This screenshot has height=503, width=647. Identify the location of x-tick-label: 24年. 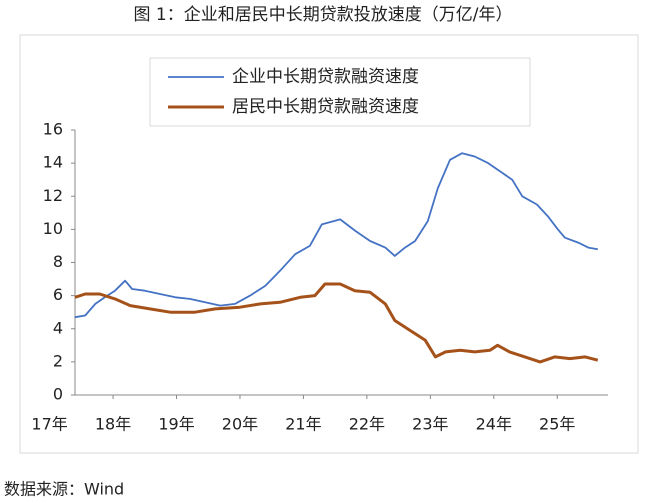
(494, 424).